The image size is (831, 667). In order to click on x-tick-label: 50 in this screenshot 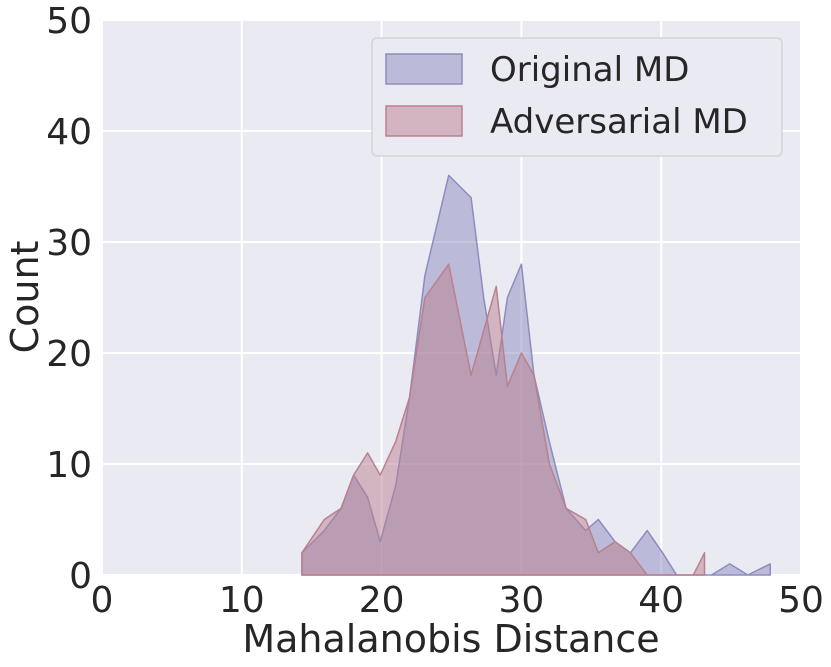, I will do `click(801, 600)`.